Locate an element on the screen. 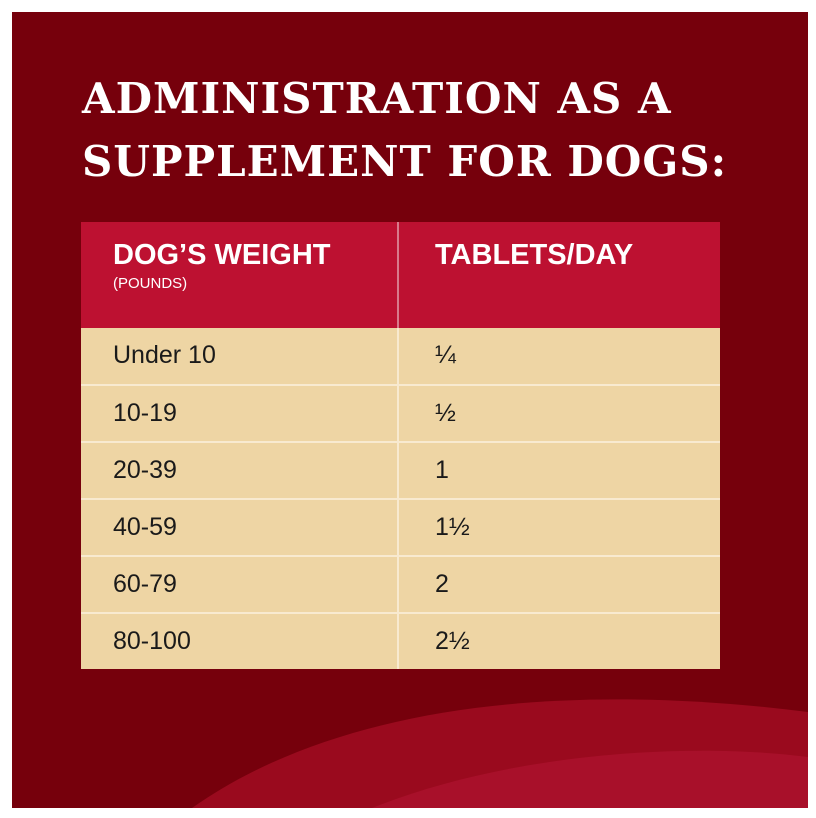 The width and height of the screenshot is (816, 818). tablets-cell: 1 is located at coordinates (442, 470).